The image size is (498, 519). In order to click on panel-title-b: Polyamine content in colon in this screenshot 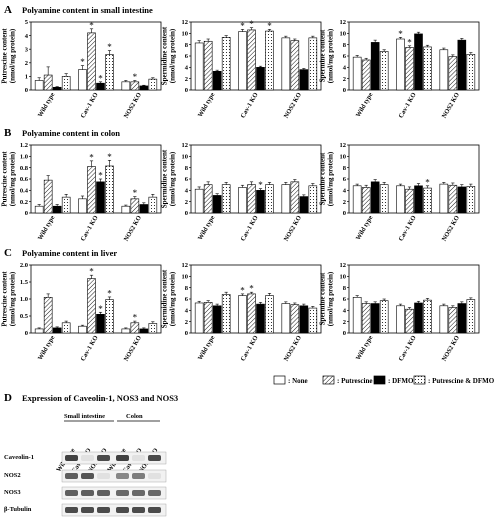, I will do `click(71, 133)`.